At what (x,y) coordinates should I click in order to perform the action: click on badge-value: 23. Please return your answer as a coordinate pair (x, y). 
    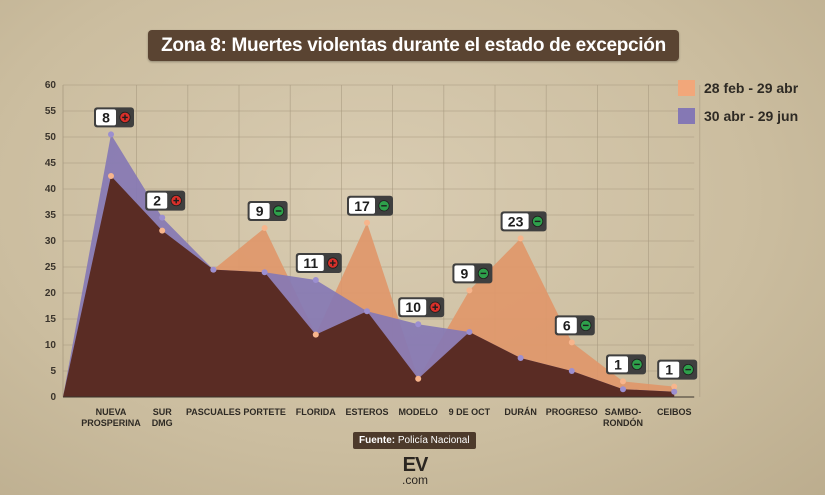
    Looking at the image, I should click on (516, 221).